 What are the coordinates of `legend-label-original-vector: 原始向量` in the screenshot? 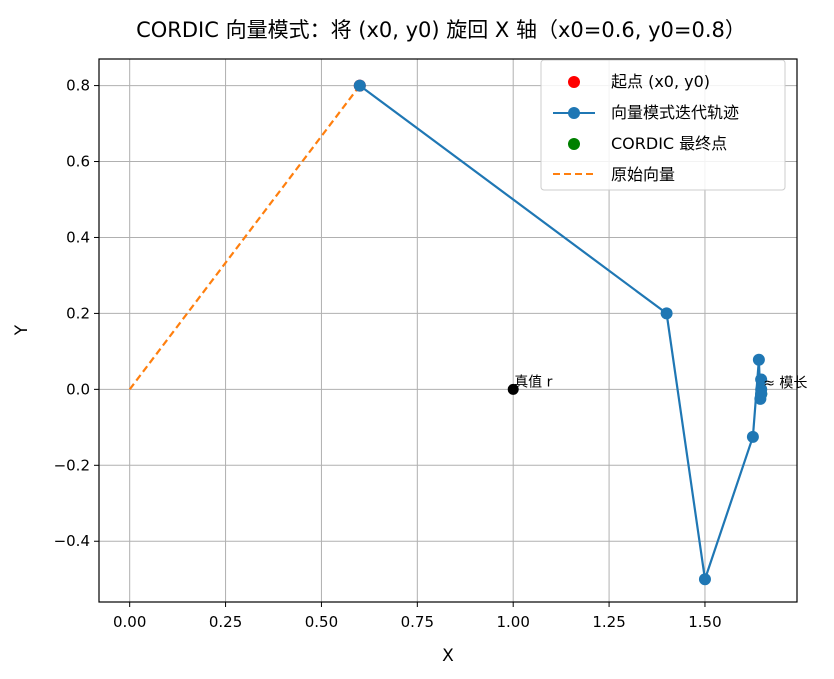 It's located at (643, 174).